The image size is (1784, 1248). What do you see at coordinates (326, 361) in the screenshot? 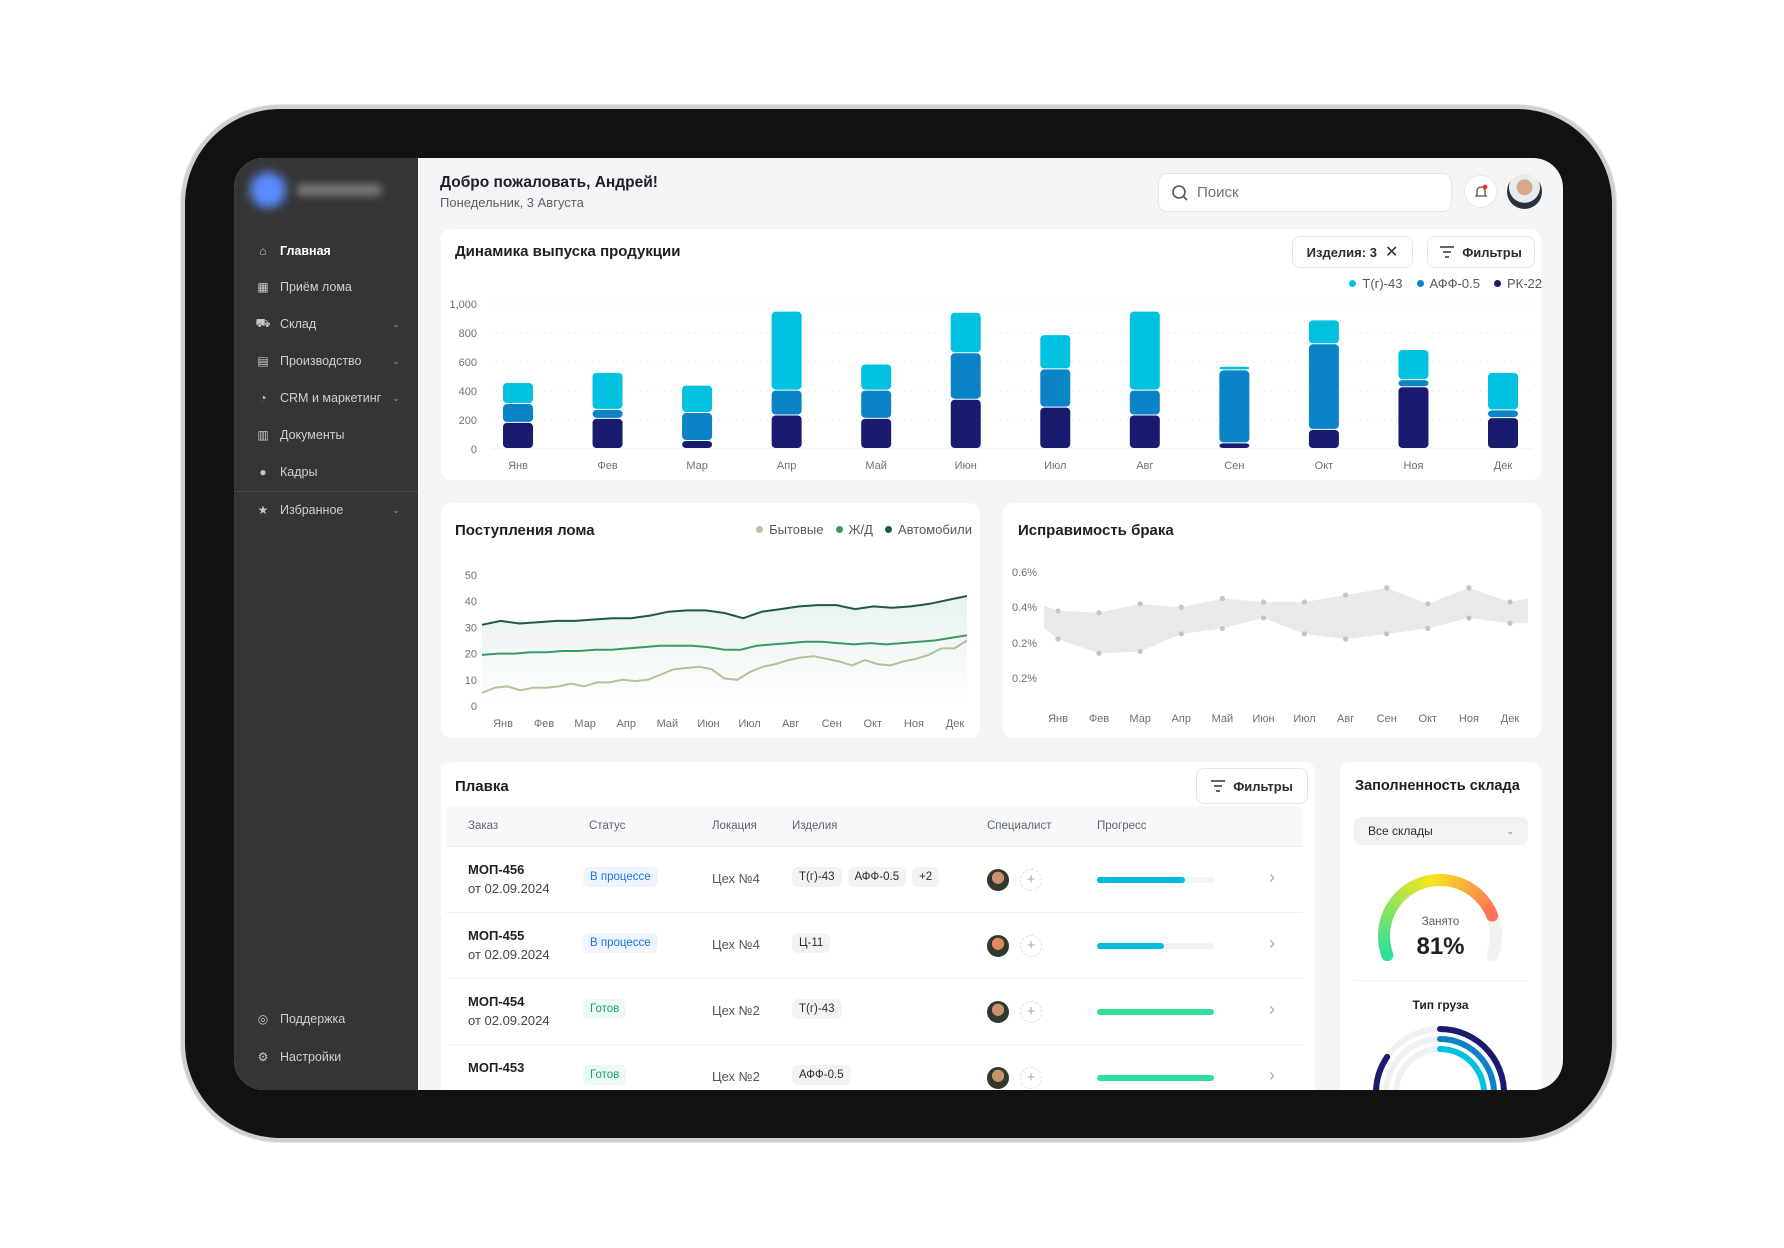
I see `sidebar-item-3: ▤ Производство ⌄` at bounding box center [326, 361].